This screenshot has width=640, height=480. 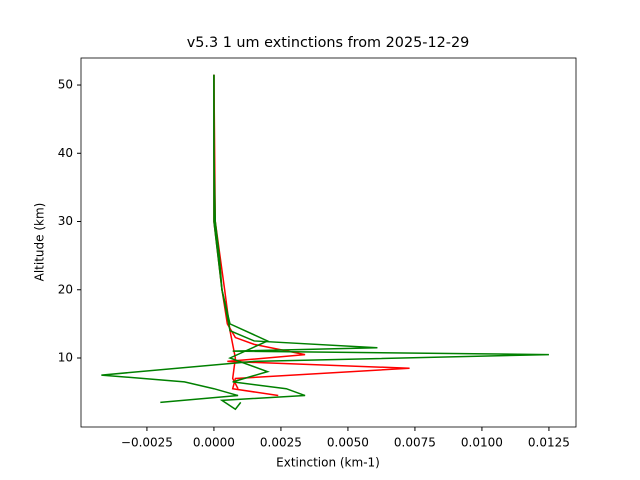 What do you see at coordinates (65, 153) in the screenshot?
I see `y-tick-label: 40` at bounding box center [65, 153].